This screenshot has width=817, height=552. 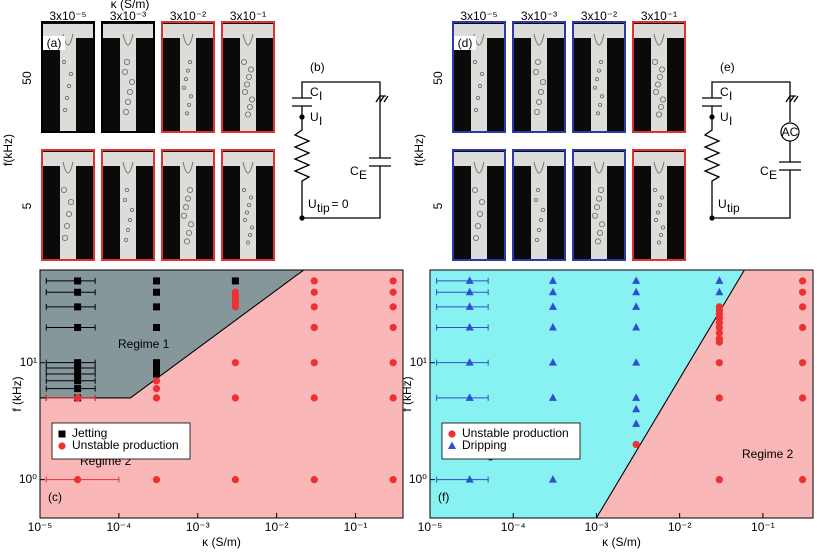 What do you see at coordinates (314, 92) in the screenshot?
I see `circuit-label: C` at bounding box center [314, 92].